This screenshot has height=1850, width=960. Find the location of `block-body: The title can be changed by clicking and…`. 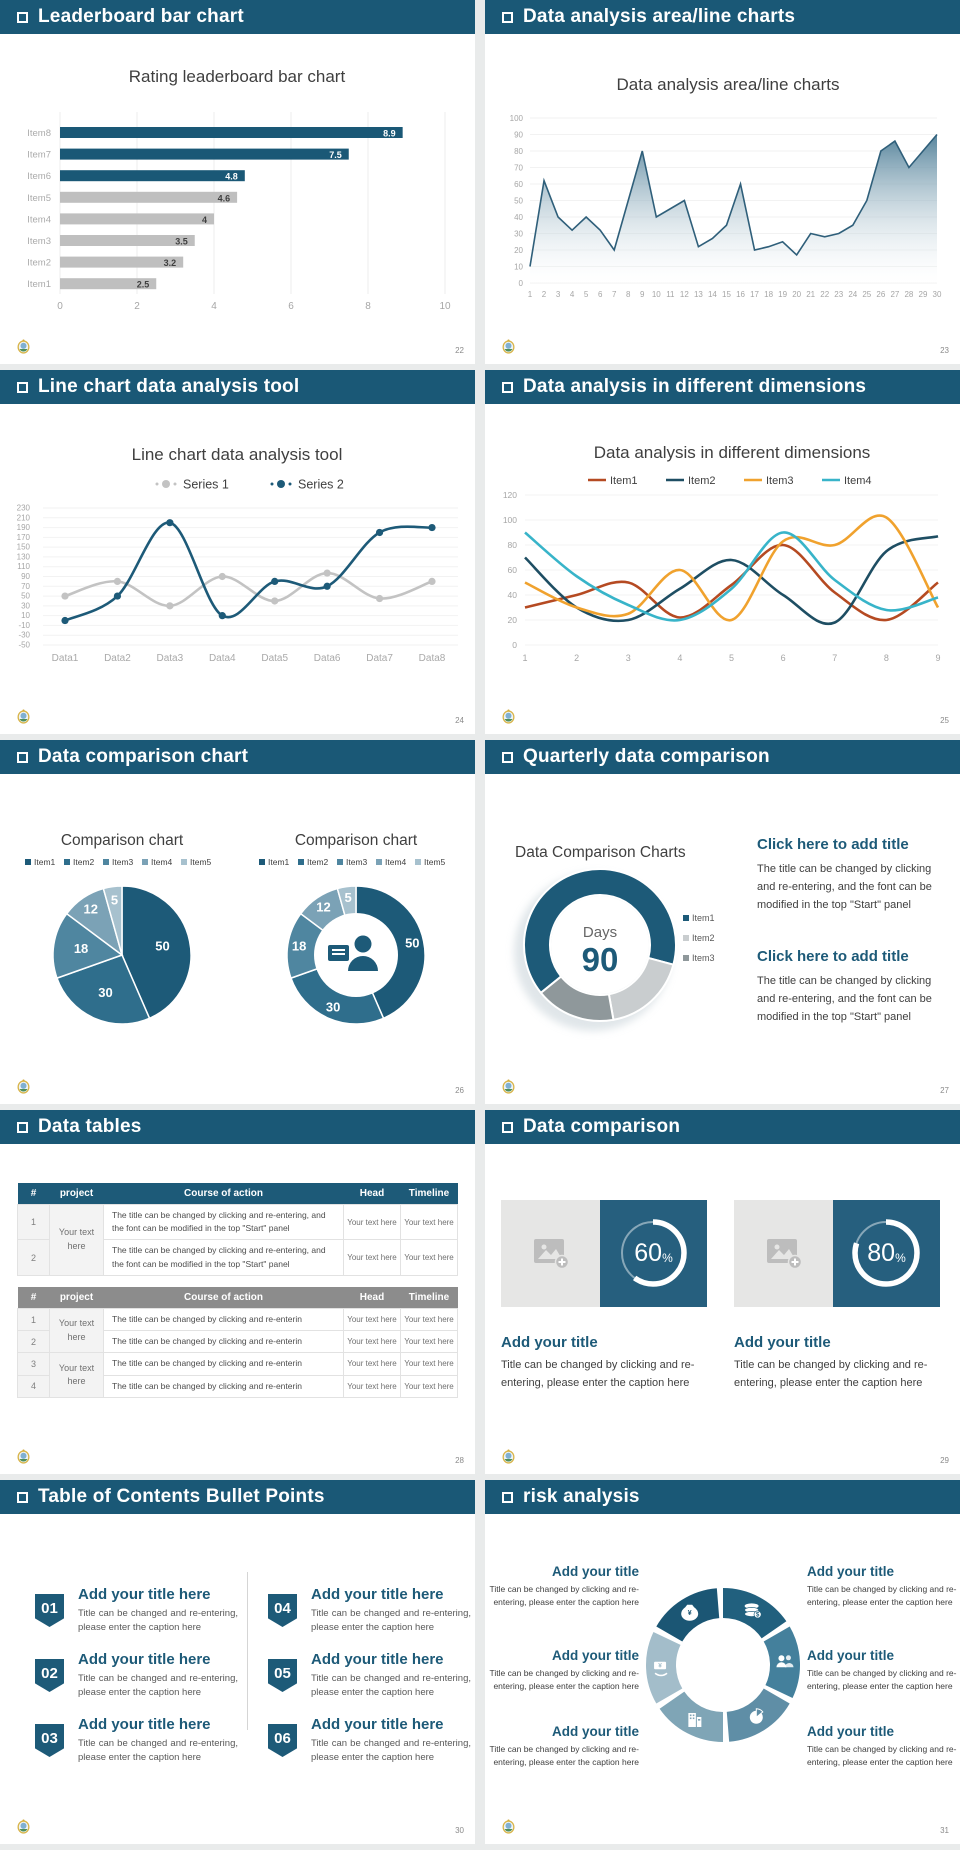

block-body: The title can be changed by clicking and… is located at coordinates (844, 999).